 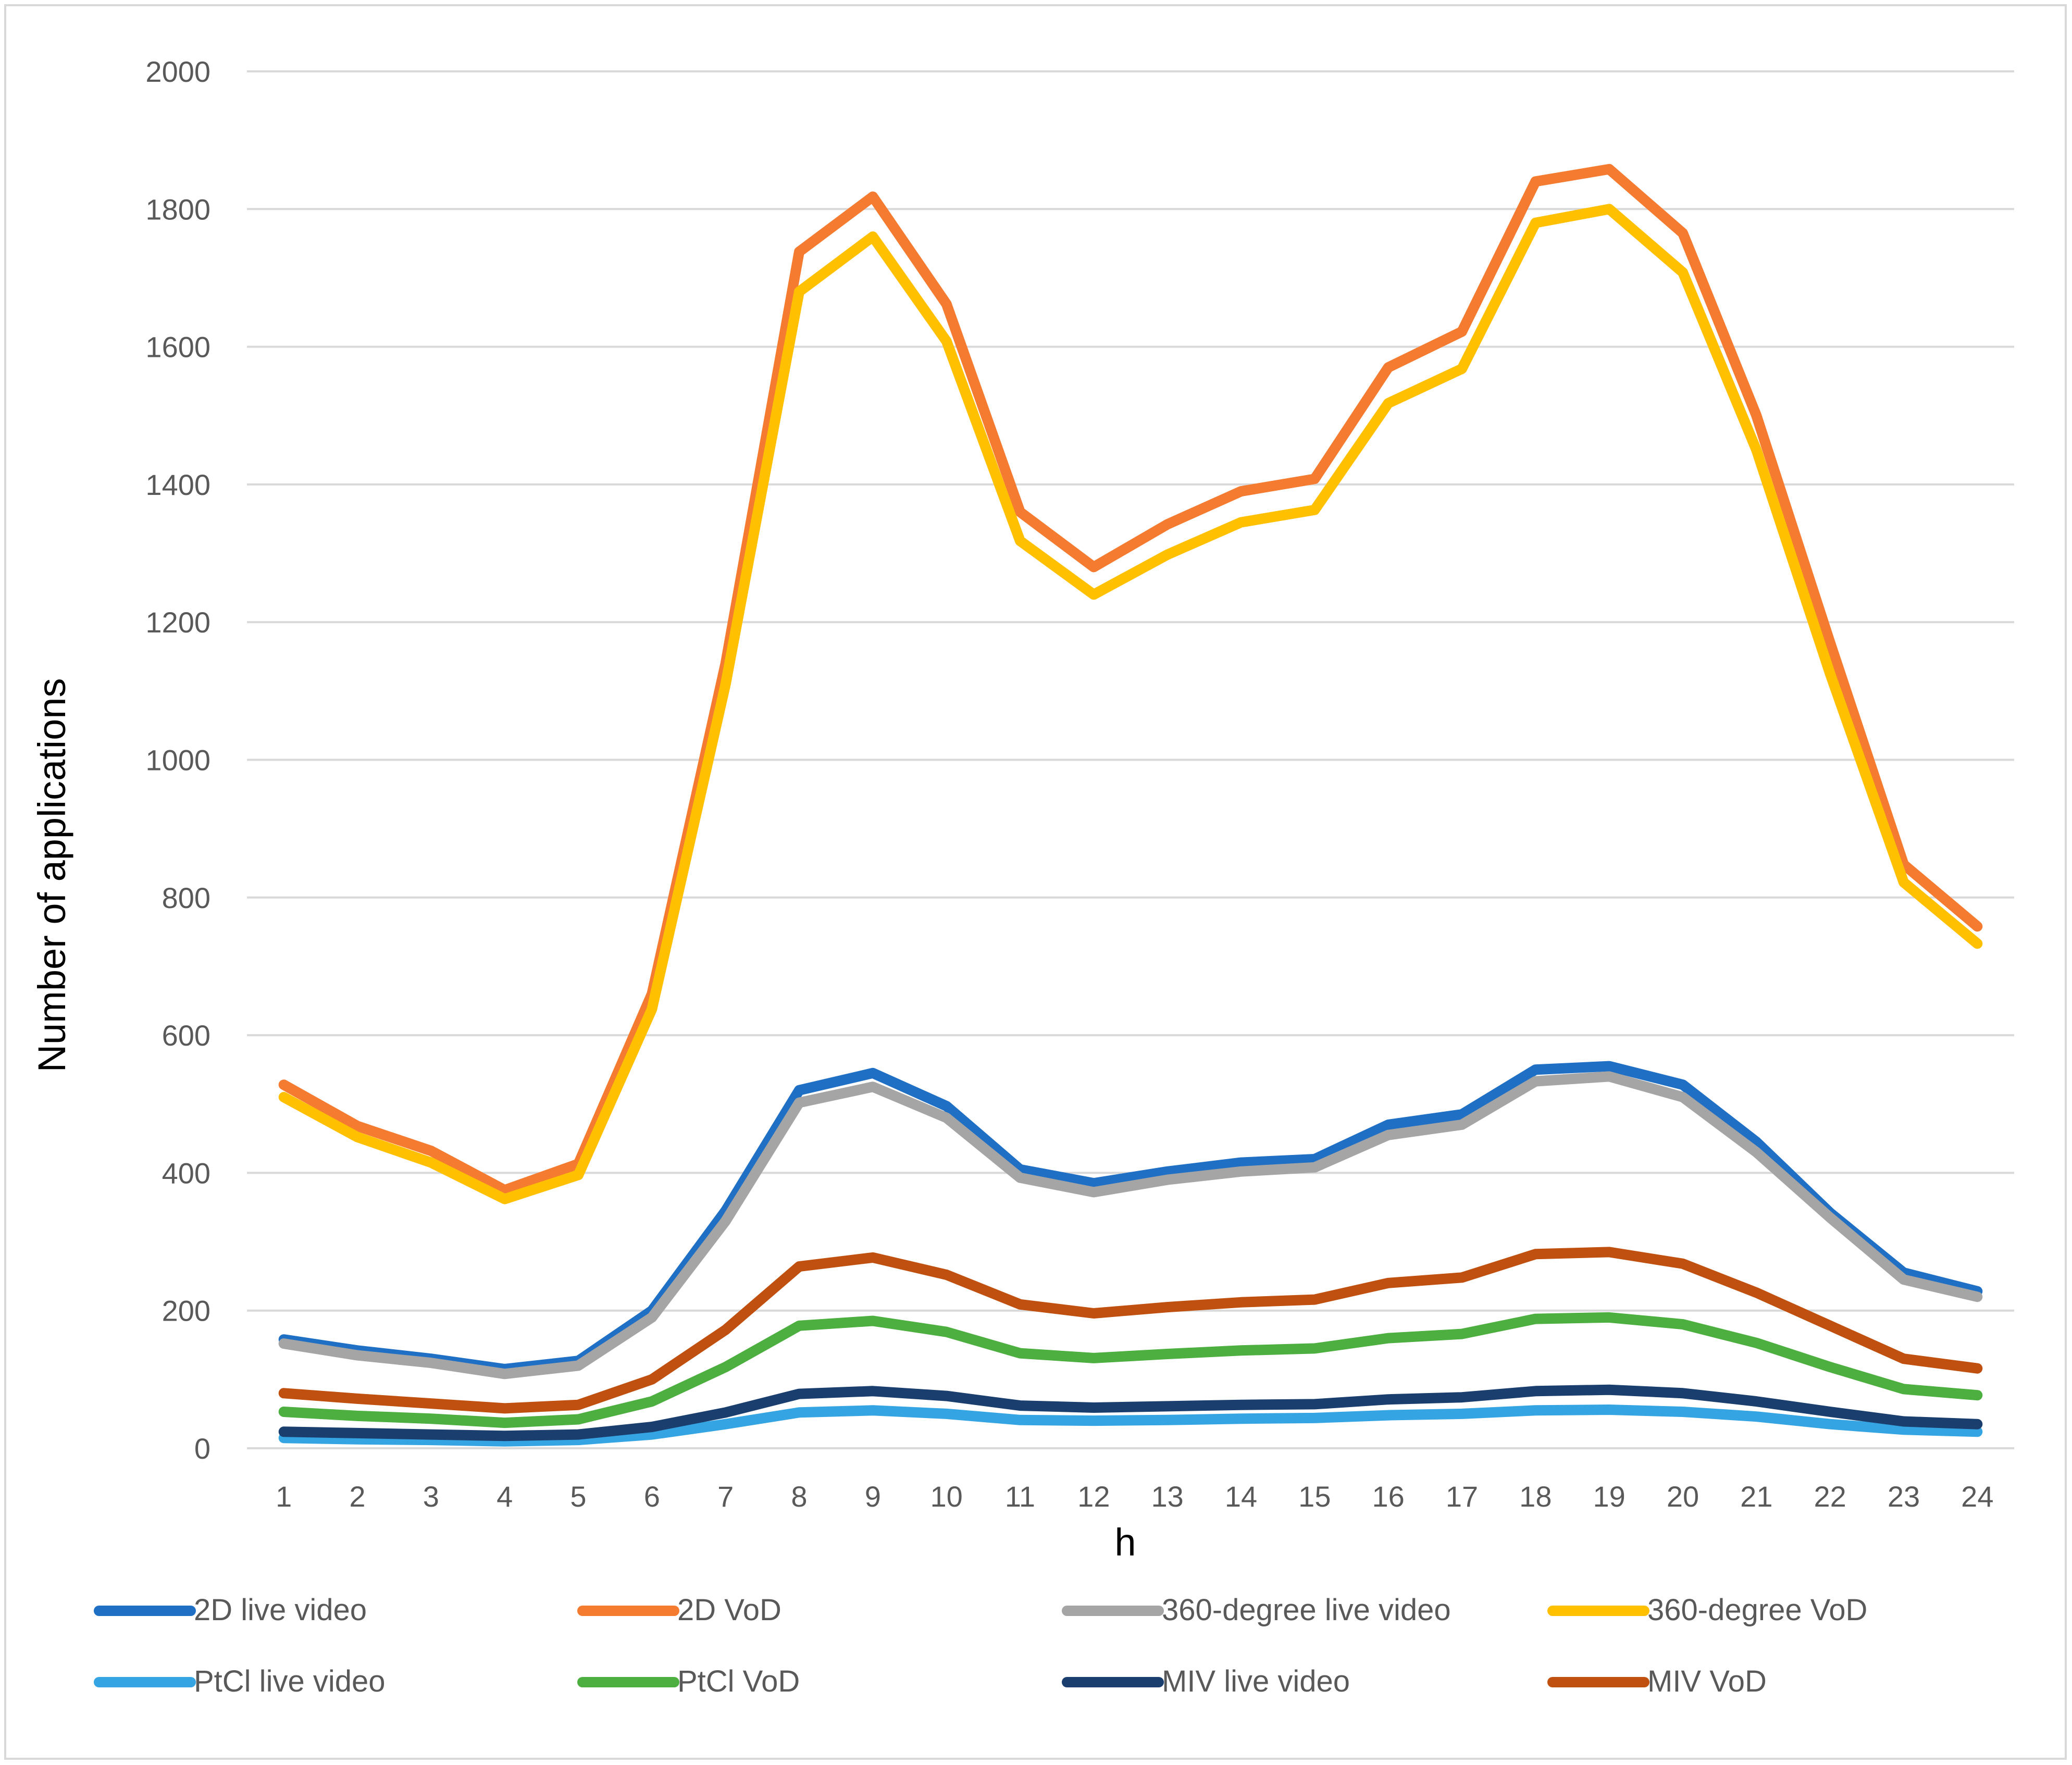 I want to click on y-tick-label: 1400, so click(x=178, y=484).